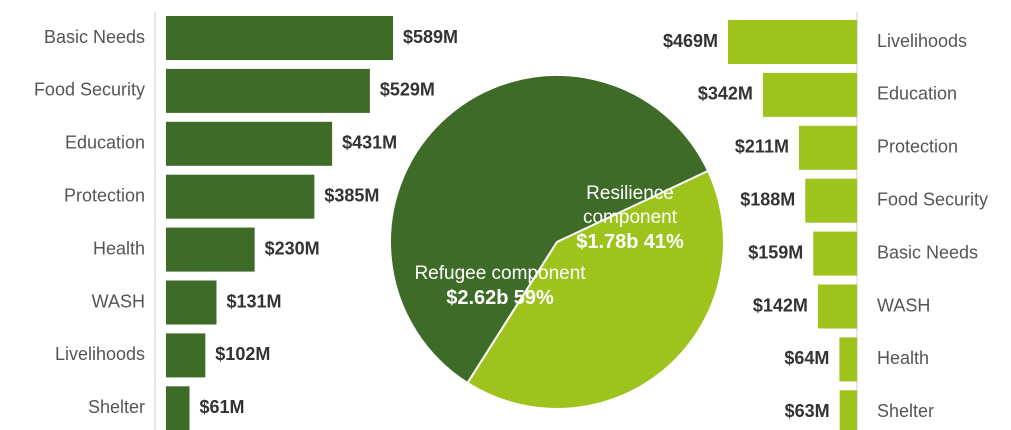  What do you see at coordinates (430, 37) in the screenshot?
I see `value-label: $589M` at bounding box center [430, 37].